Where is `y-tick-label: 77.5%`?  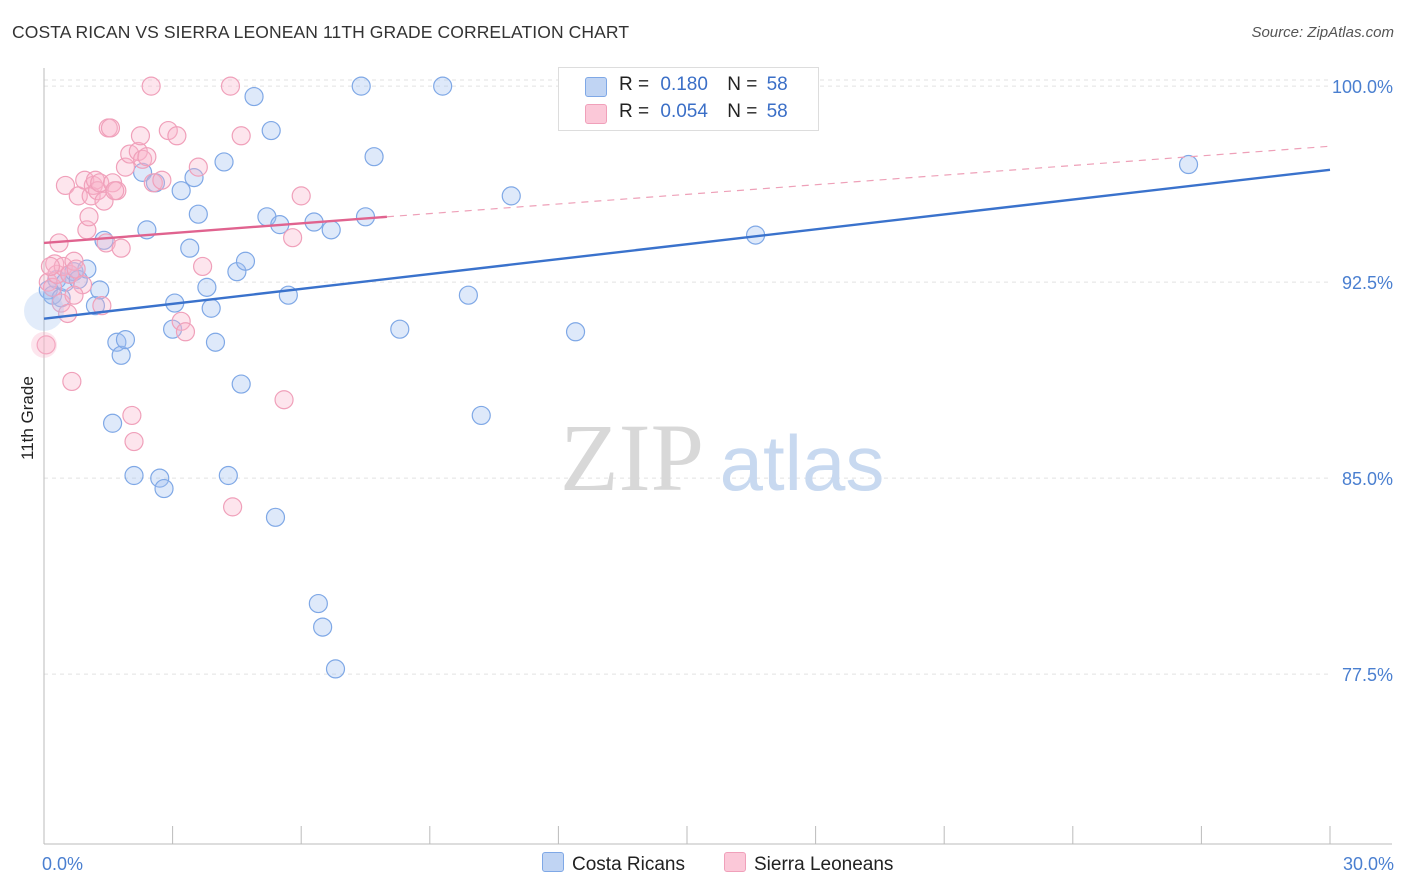 y-tick-label: 77.5% is located at coordinates (1367, 675).